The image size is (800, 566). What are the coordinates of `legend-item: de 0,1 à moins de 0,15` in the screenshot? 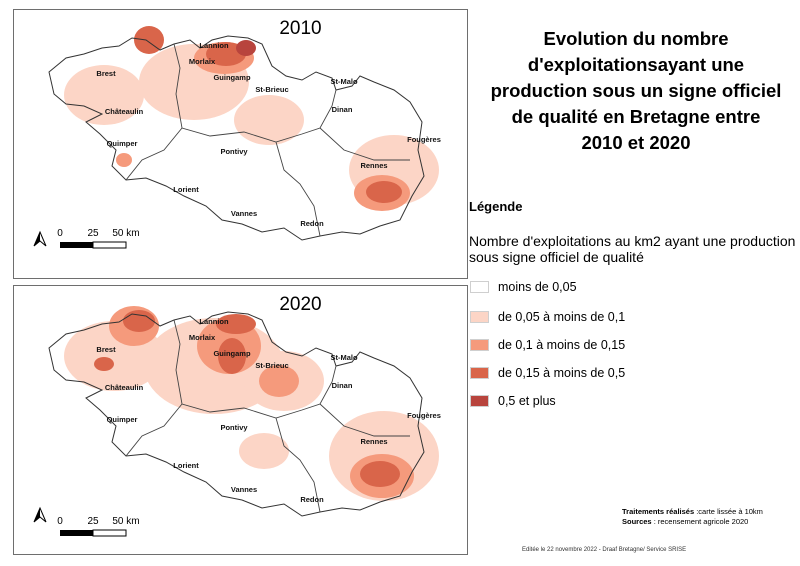 It's located at (547, 345).